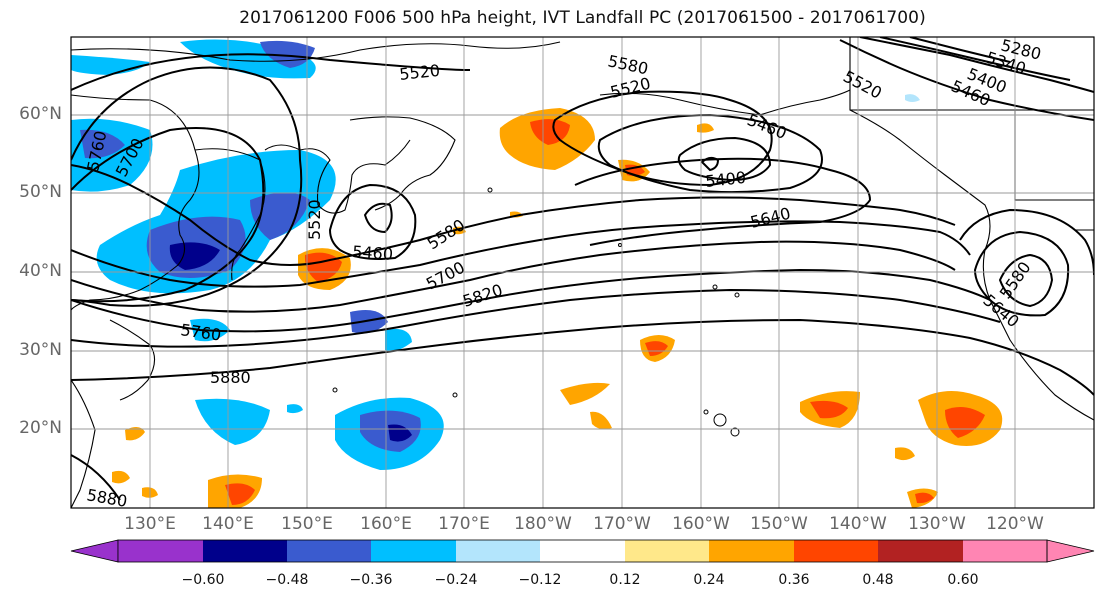  Describe the element at coordinates (701, 524) in the screenshot. I see `lon-label: 160°W` at that location.